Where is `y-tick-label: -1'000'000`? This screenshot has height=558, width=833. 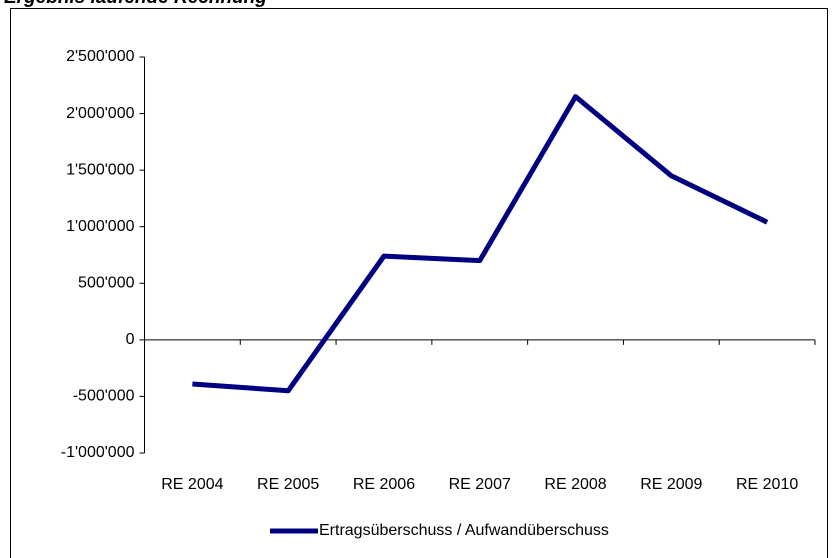 y-tick-label: -1'000'000 is located at coordinates (98, 452).